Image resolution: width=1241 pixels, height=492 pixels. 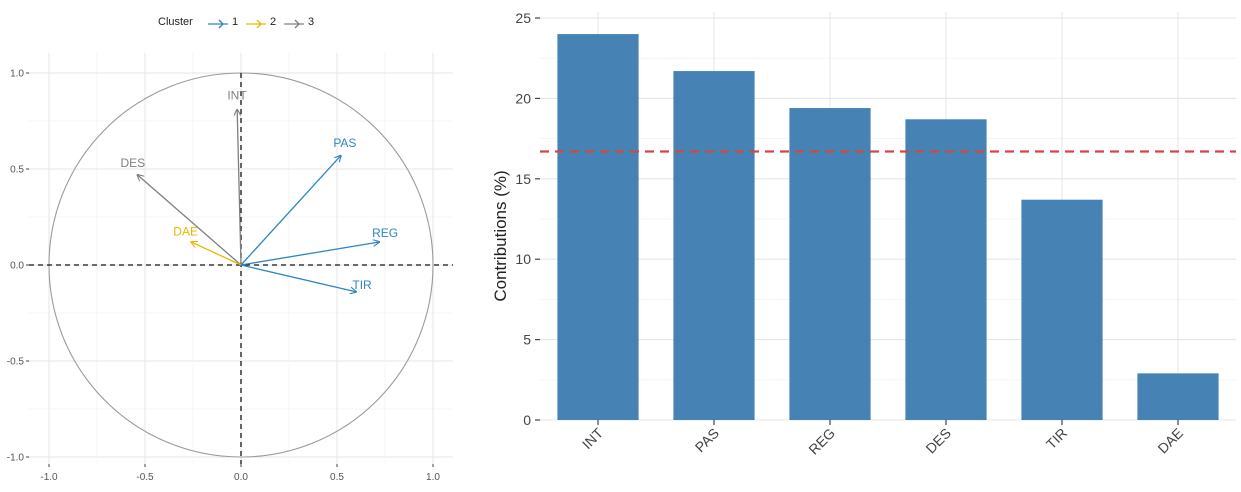 What do you see at coordinates (523, 259) in the screenshot?
I see `y-tick-label: 10` at bounding box center [523, 259].